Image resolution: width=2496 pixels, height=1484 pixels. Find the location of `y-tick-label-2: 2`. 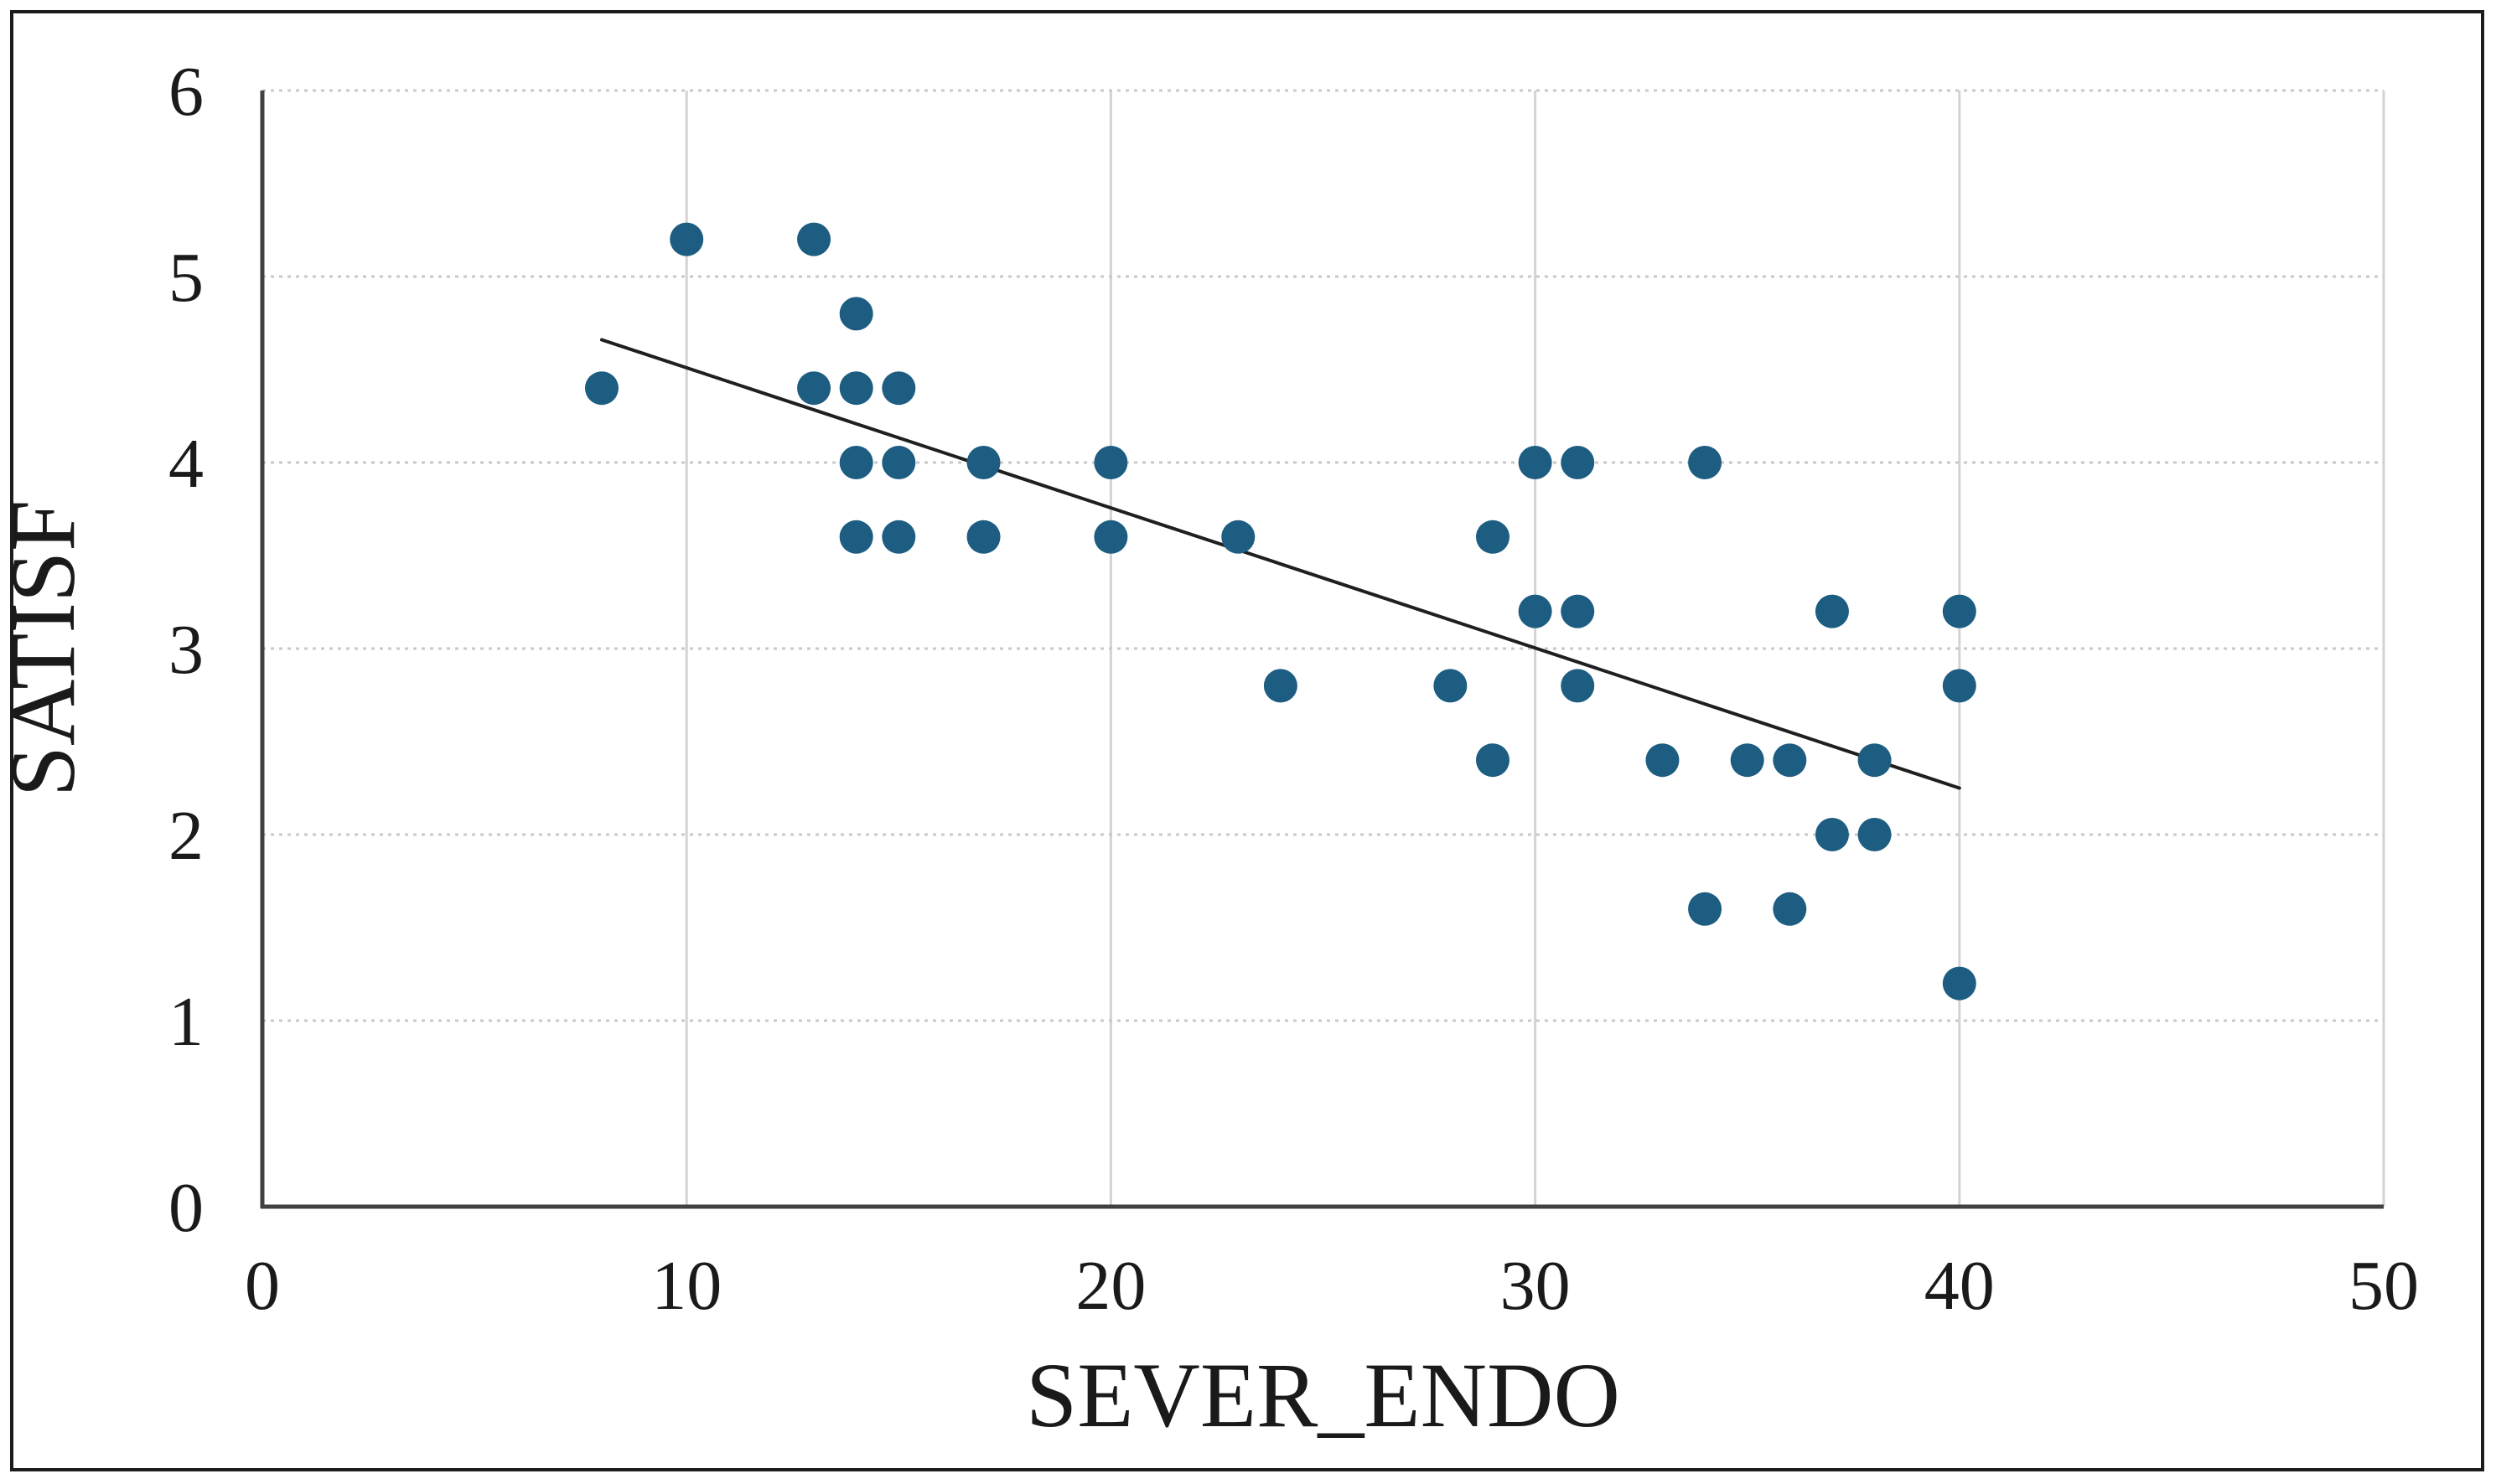

y-tick-label-2: 2 is located at coordinates (186, 836).